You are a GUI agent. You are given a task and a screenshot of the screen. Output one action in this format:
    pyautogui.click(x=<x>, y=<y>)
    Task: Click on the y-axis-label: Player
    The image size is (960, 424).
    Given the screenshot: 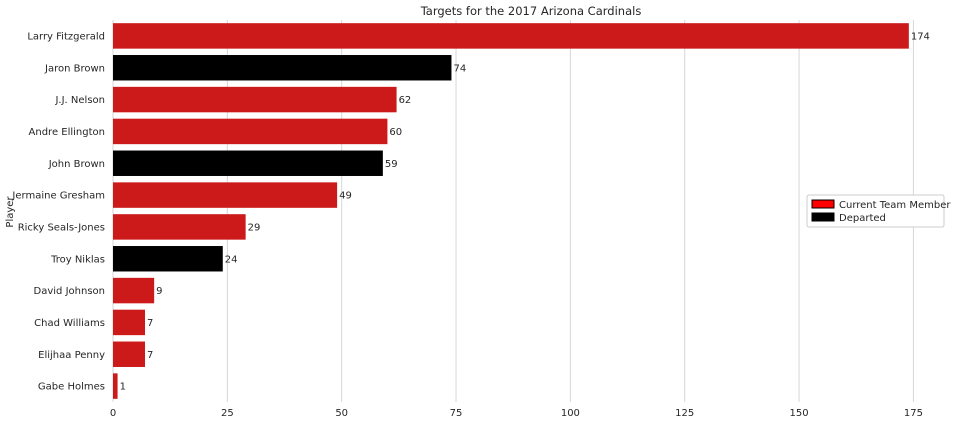 What is the action you would take?
    pyautogui.click(x=10, y=212)
    